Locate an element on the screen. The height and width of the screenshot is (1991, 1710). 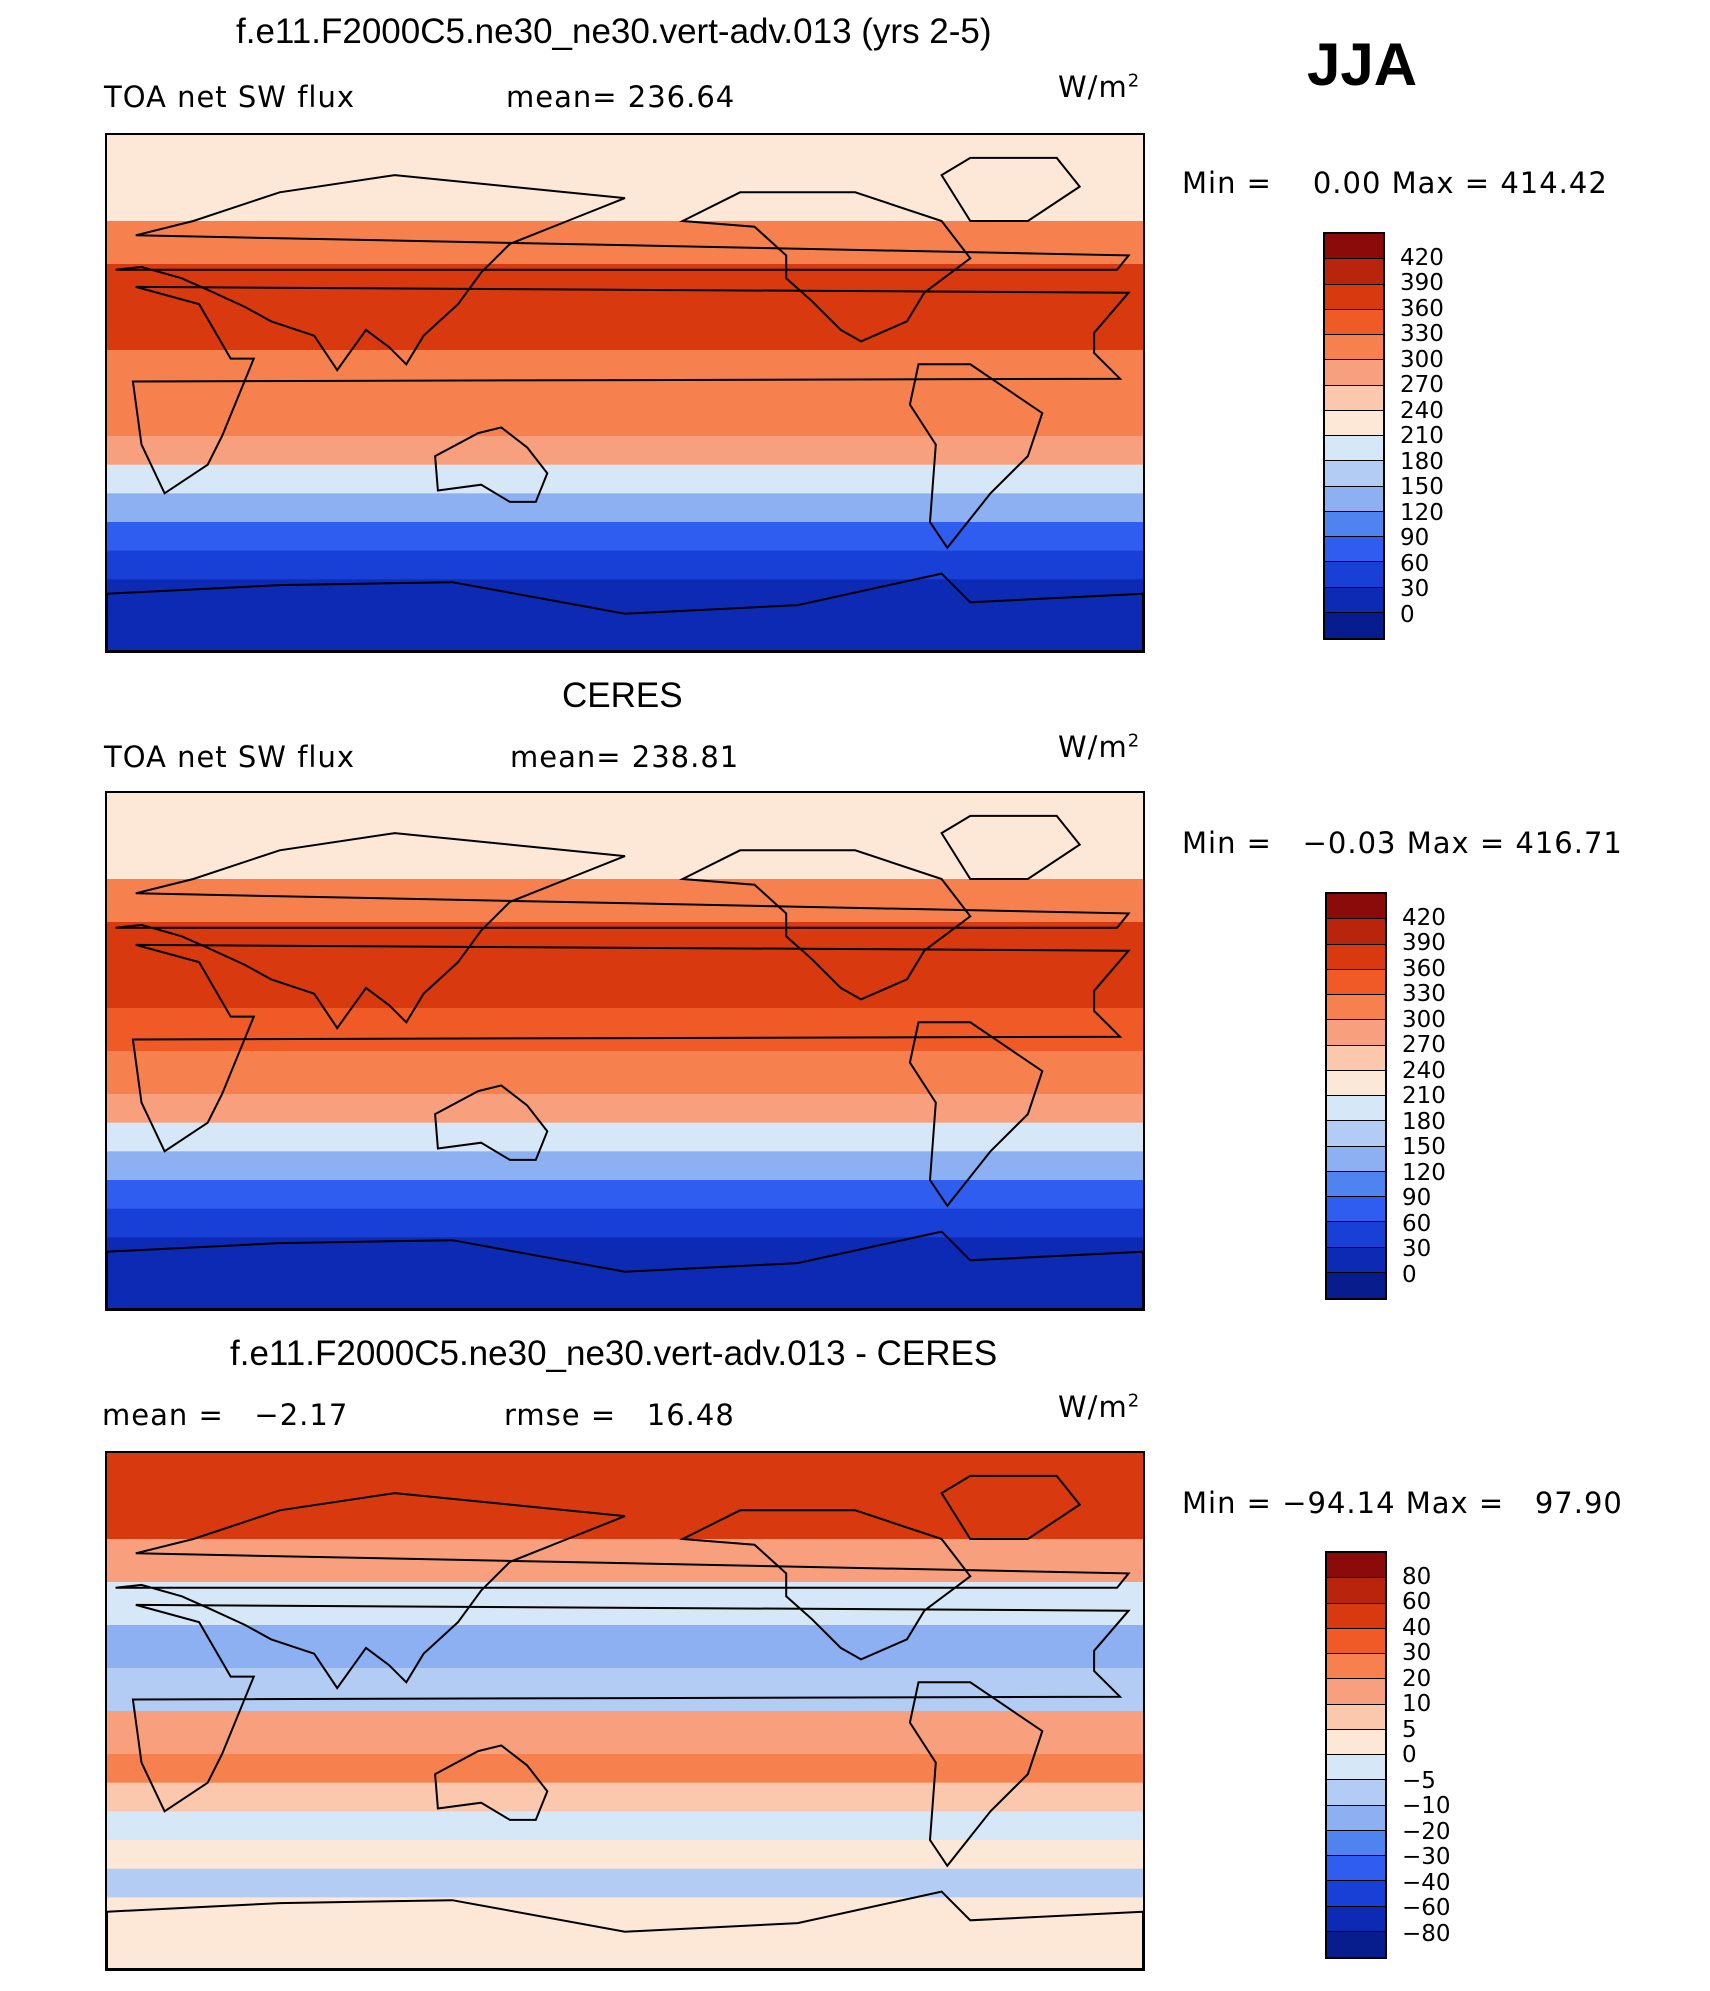
panel3-colorbar is located at coordinates (1356, 1755).